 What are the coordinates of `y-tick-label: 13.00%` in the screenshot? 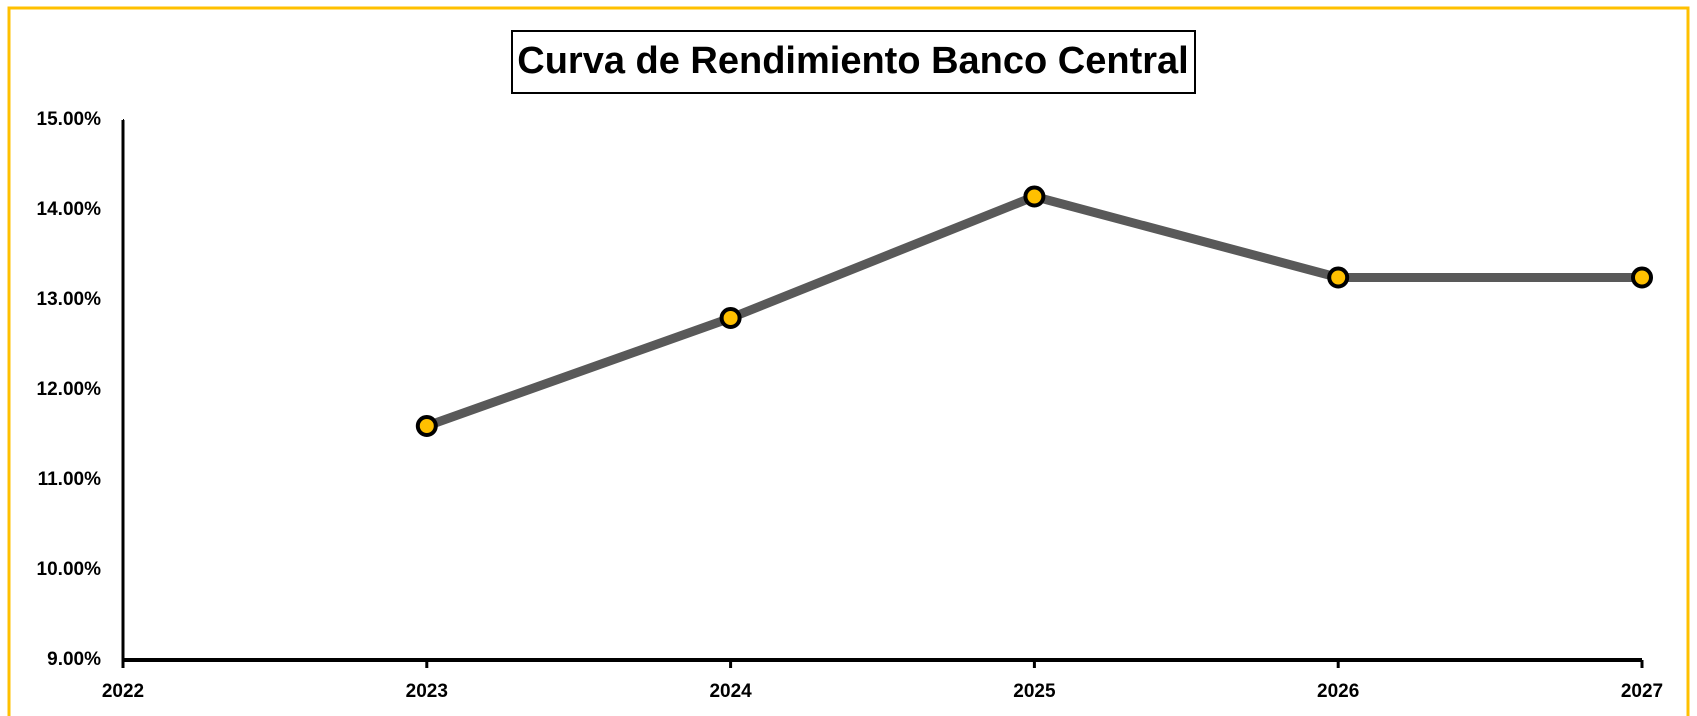 It's located at (69, 299).